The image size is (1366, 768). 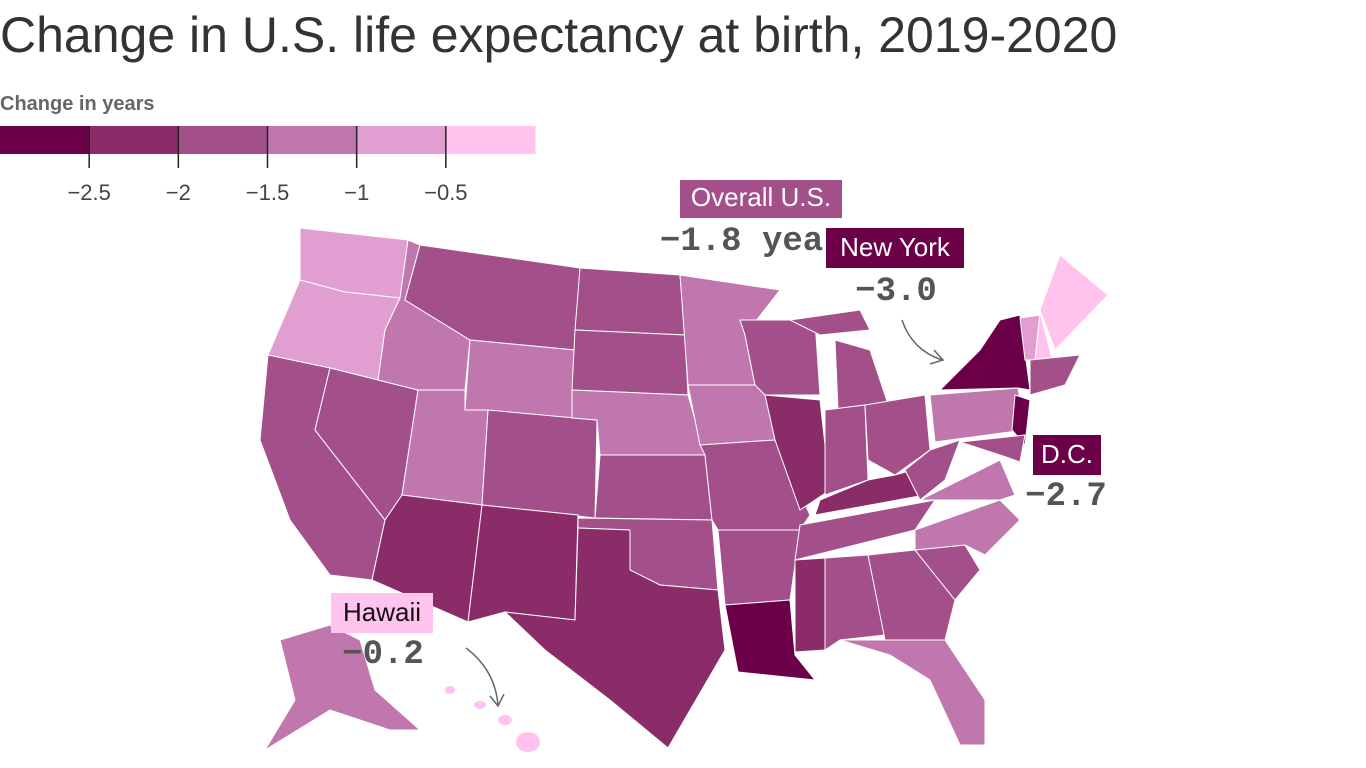 I want to click on annotation: D.C. −2.7, so click(x=1066, y=475).